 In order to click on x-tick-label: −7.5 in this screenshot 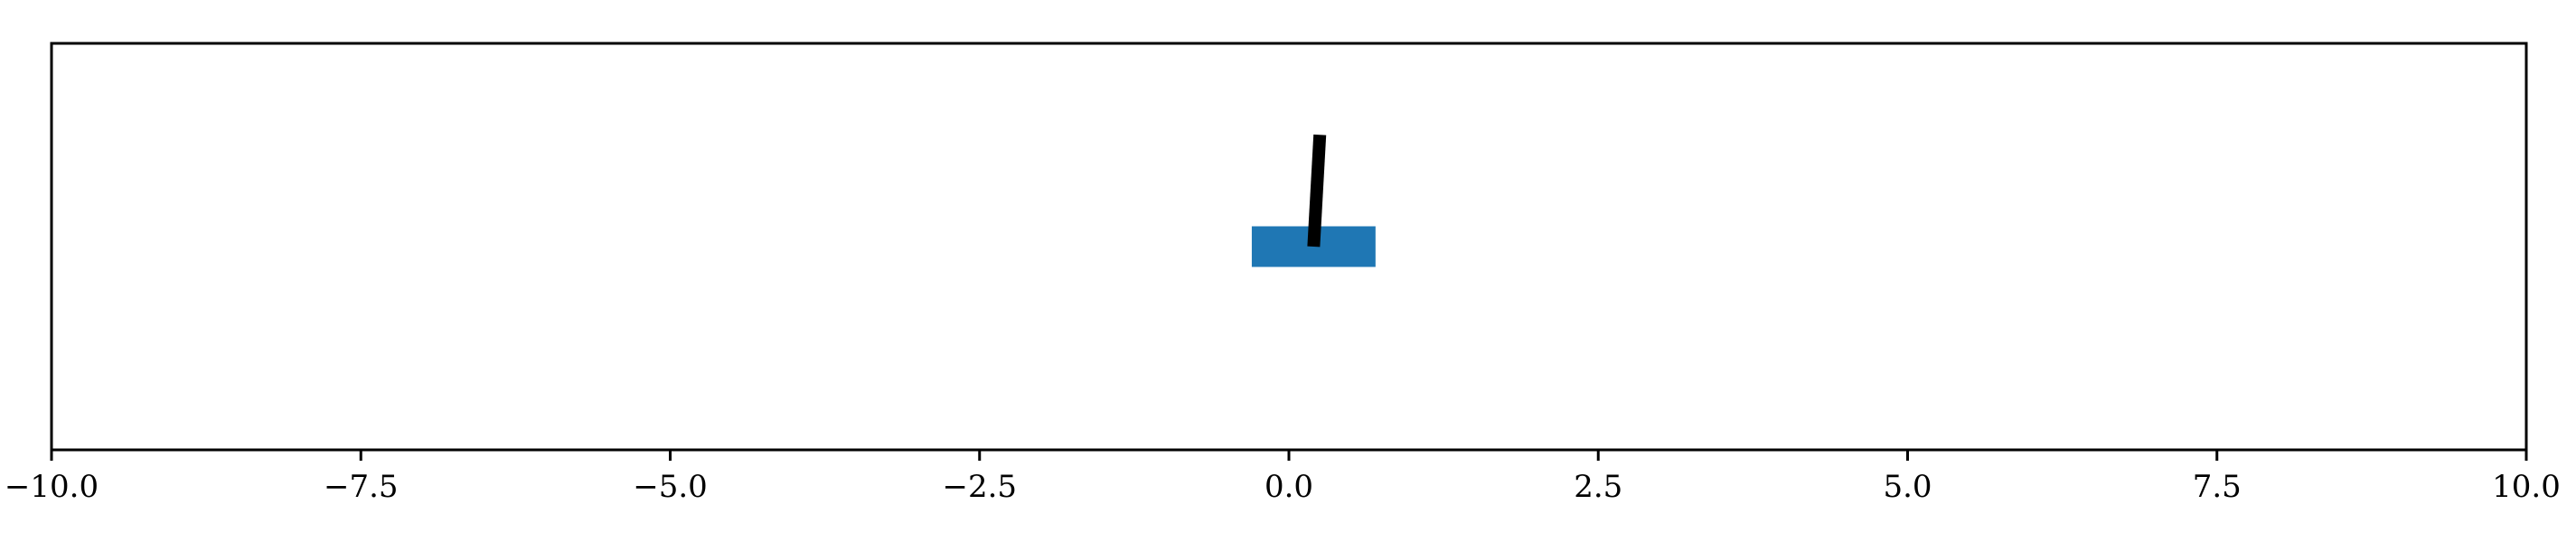, I will do `click(361, 487)`.